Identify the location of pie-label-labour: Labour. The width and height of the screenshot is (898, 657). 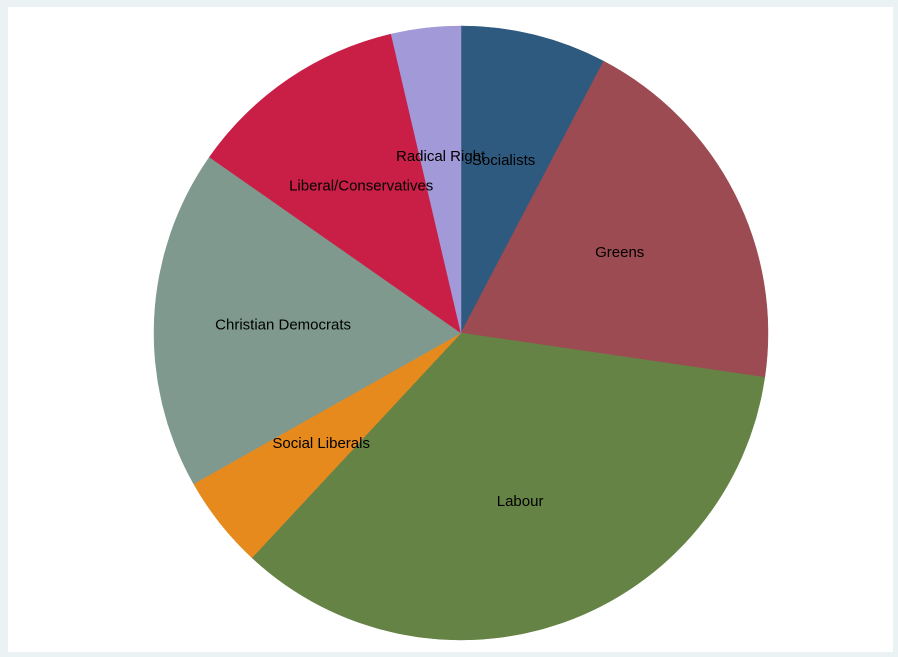
(520, 501).